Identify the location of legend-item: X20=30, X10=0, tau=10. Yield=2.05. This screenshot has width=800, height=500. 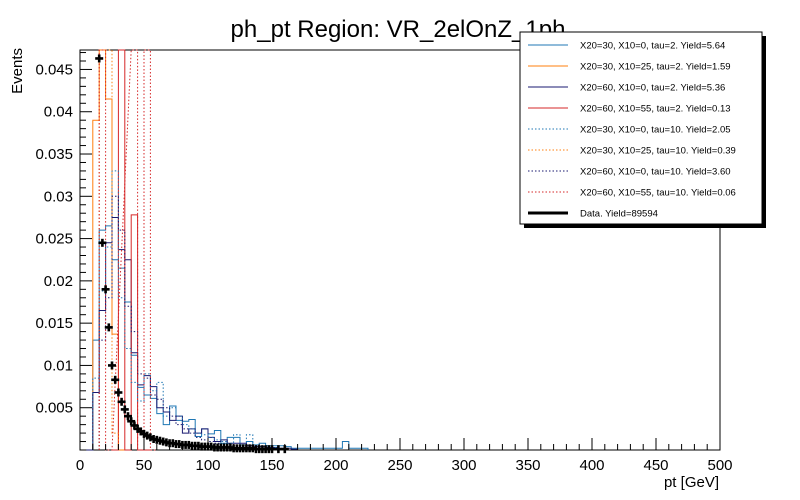
(629, 130).